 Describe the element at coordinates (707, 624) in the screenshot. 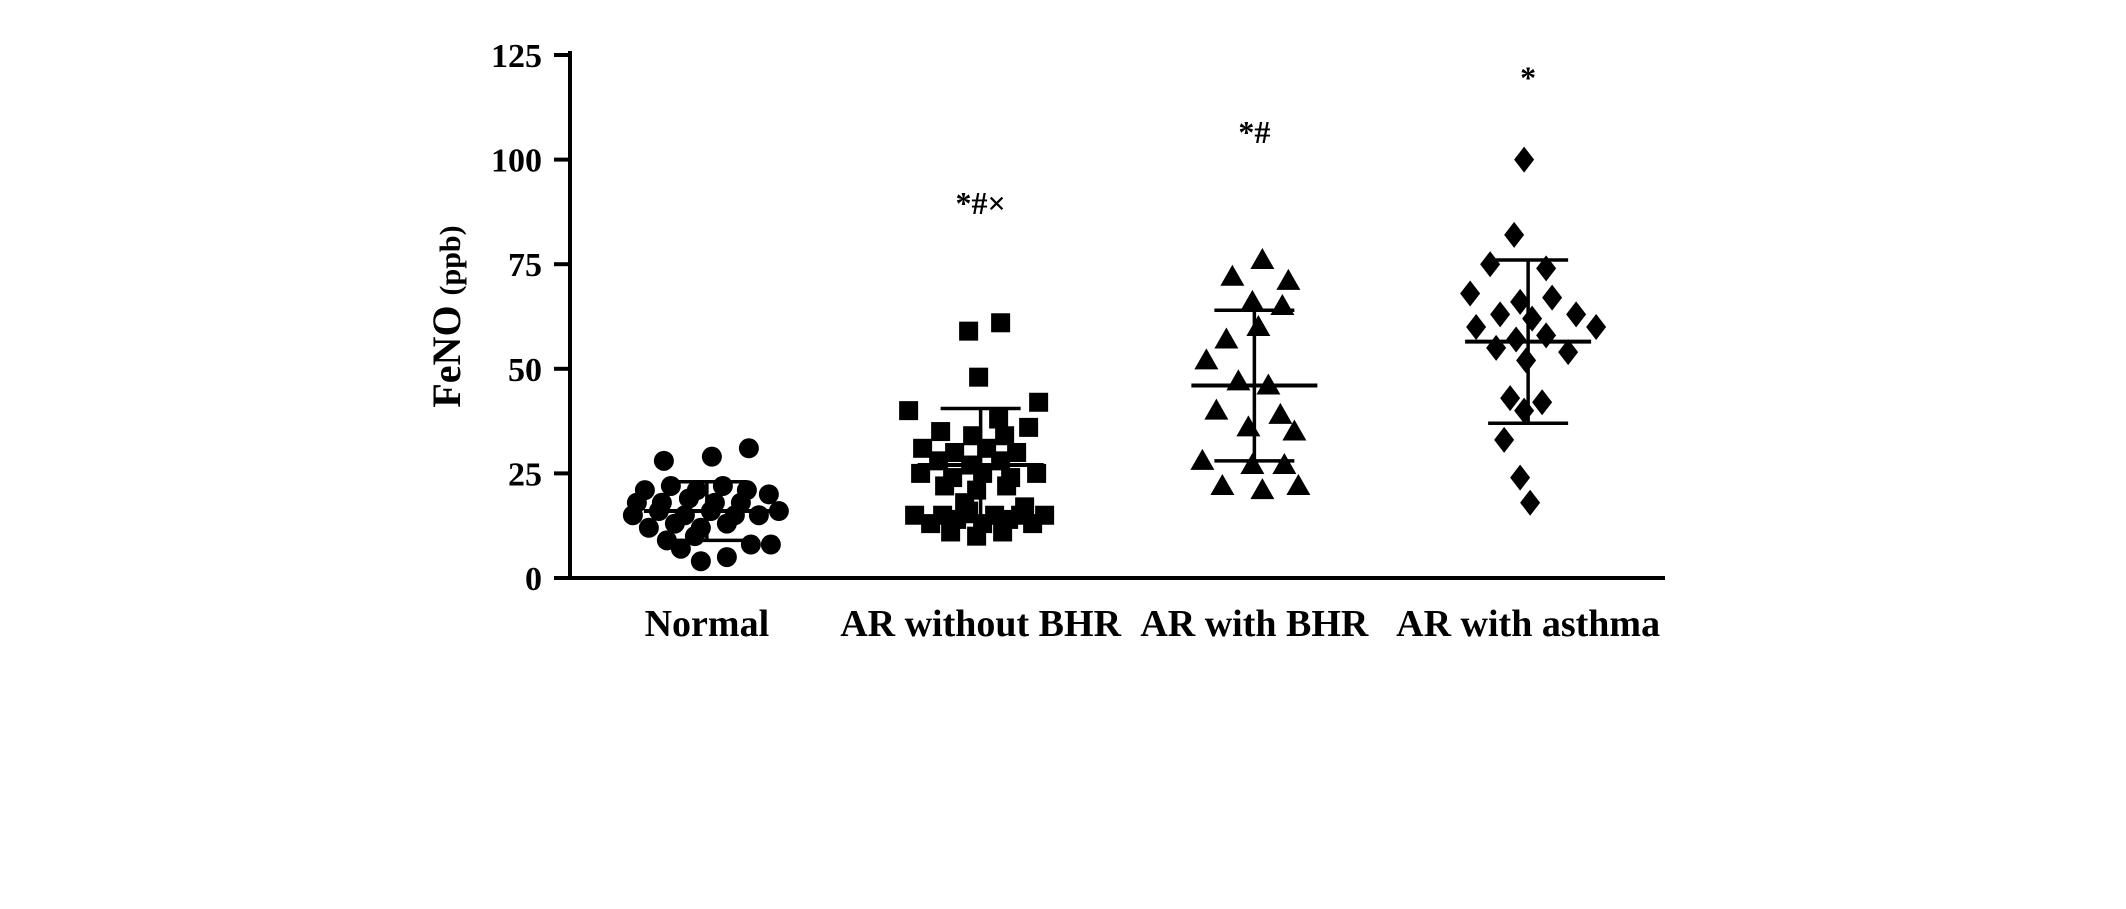

I see `x-category-label: Normal` at that location.